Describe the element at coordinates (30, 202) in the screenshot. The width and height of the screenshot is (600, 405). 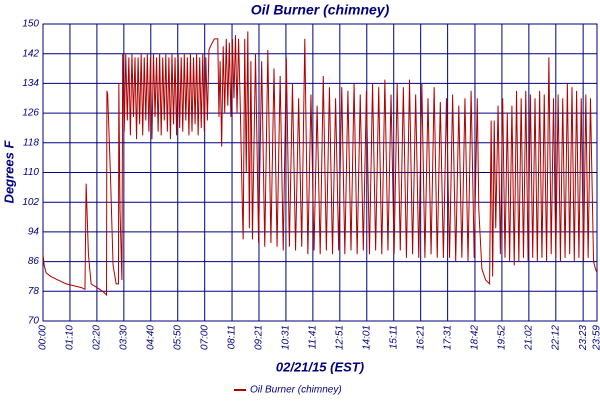
I see `y-tick-label: 102` at that location.